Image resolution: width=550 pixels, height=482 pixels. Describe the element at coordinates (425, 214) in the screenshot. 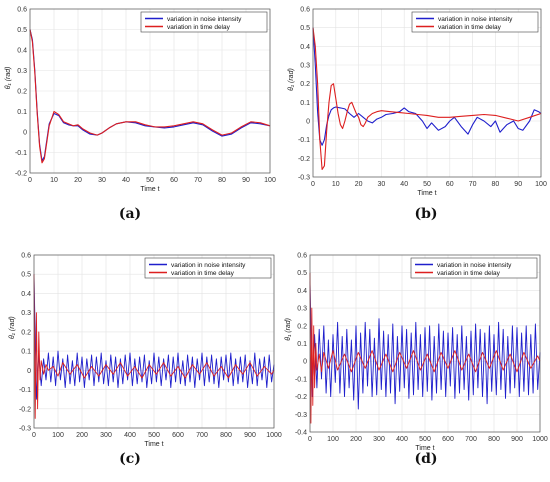

I see `panel-caption: (b)` at that location.